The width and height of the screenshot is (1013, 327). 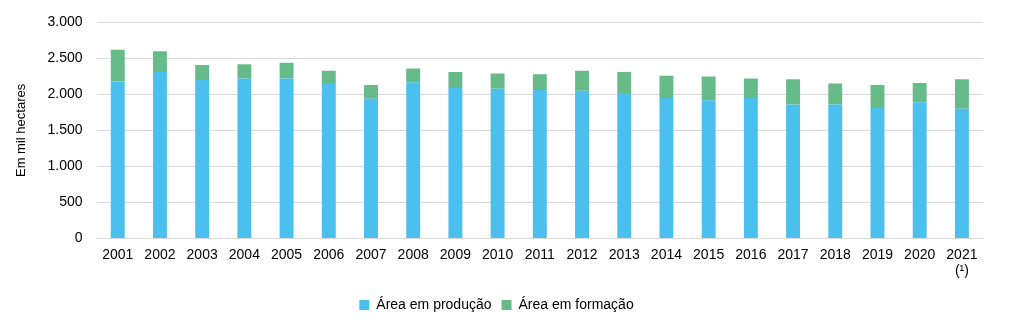 I want to click on x-tick-label: 2020, so click(x=920, y=253).